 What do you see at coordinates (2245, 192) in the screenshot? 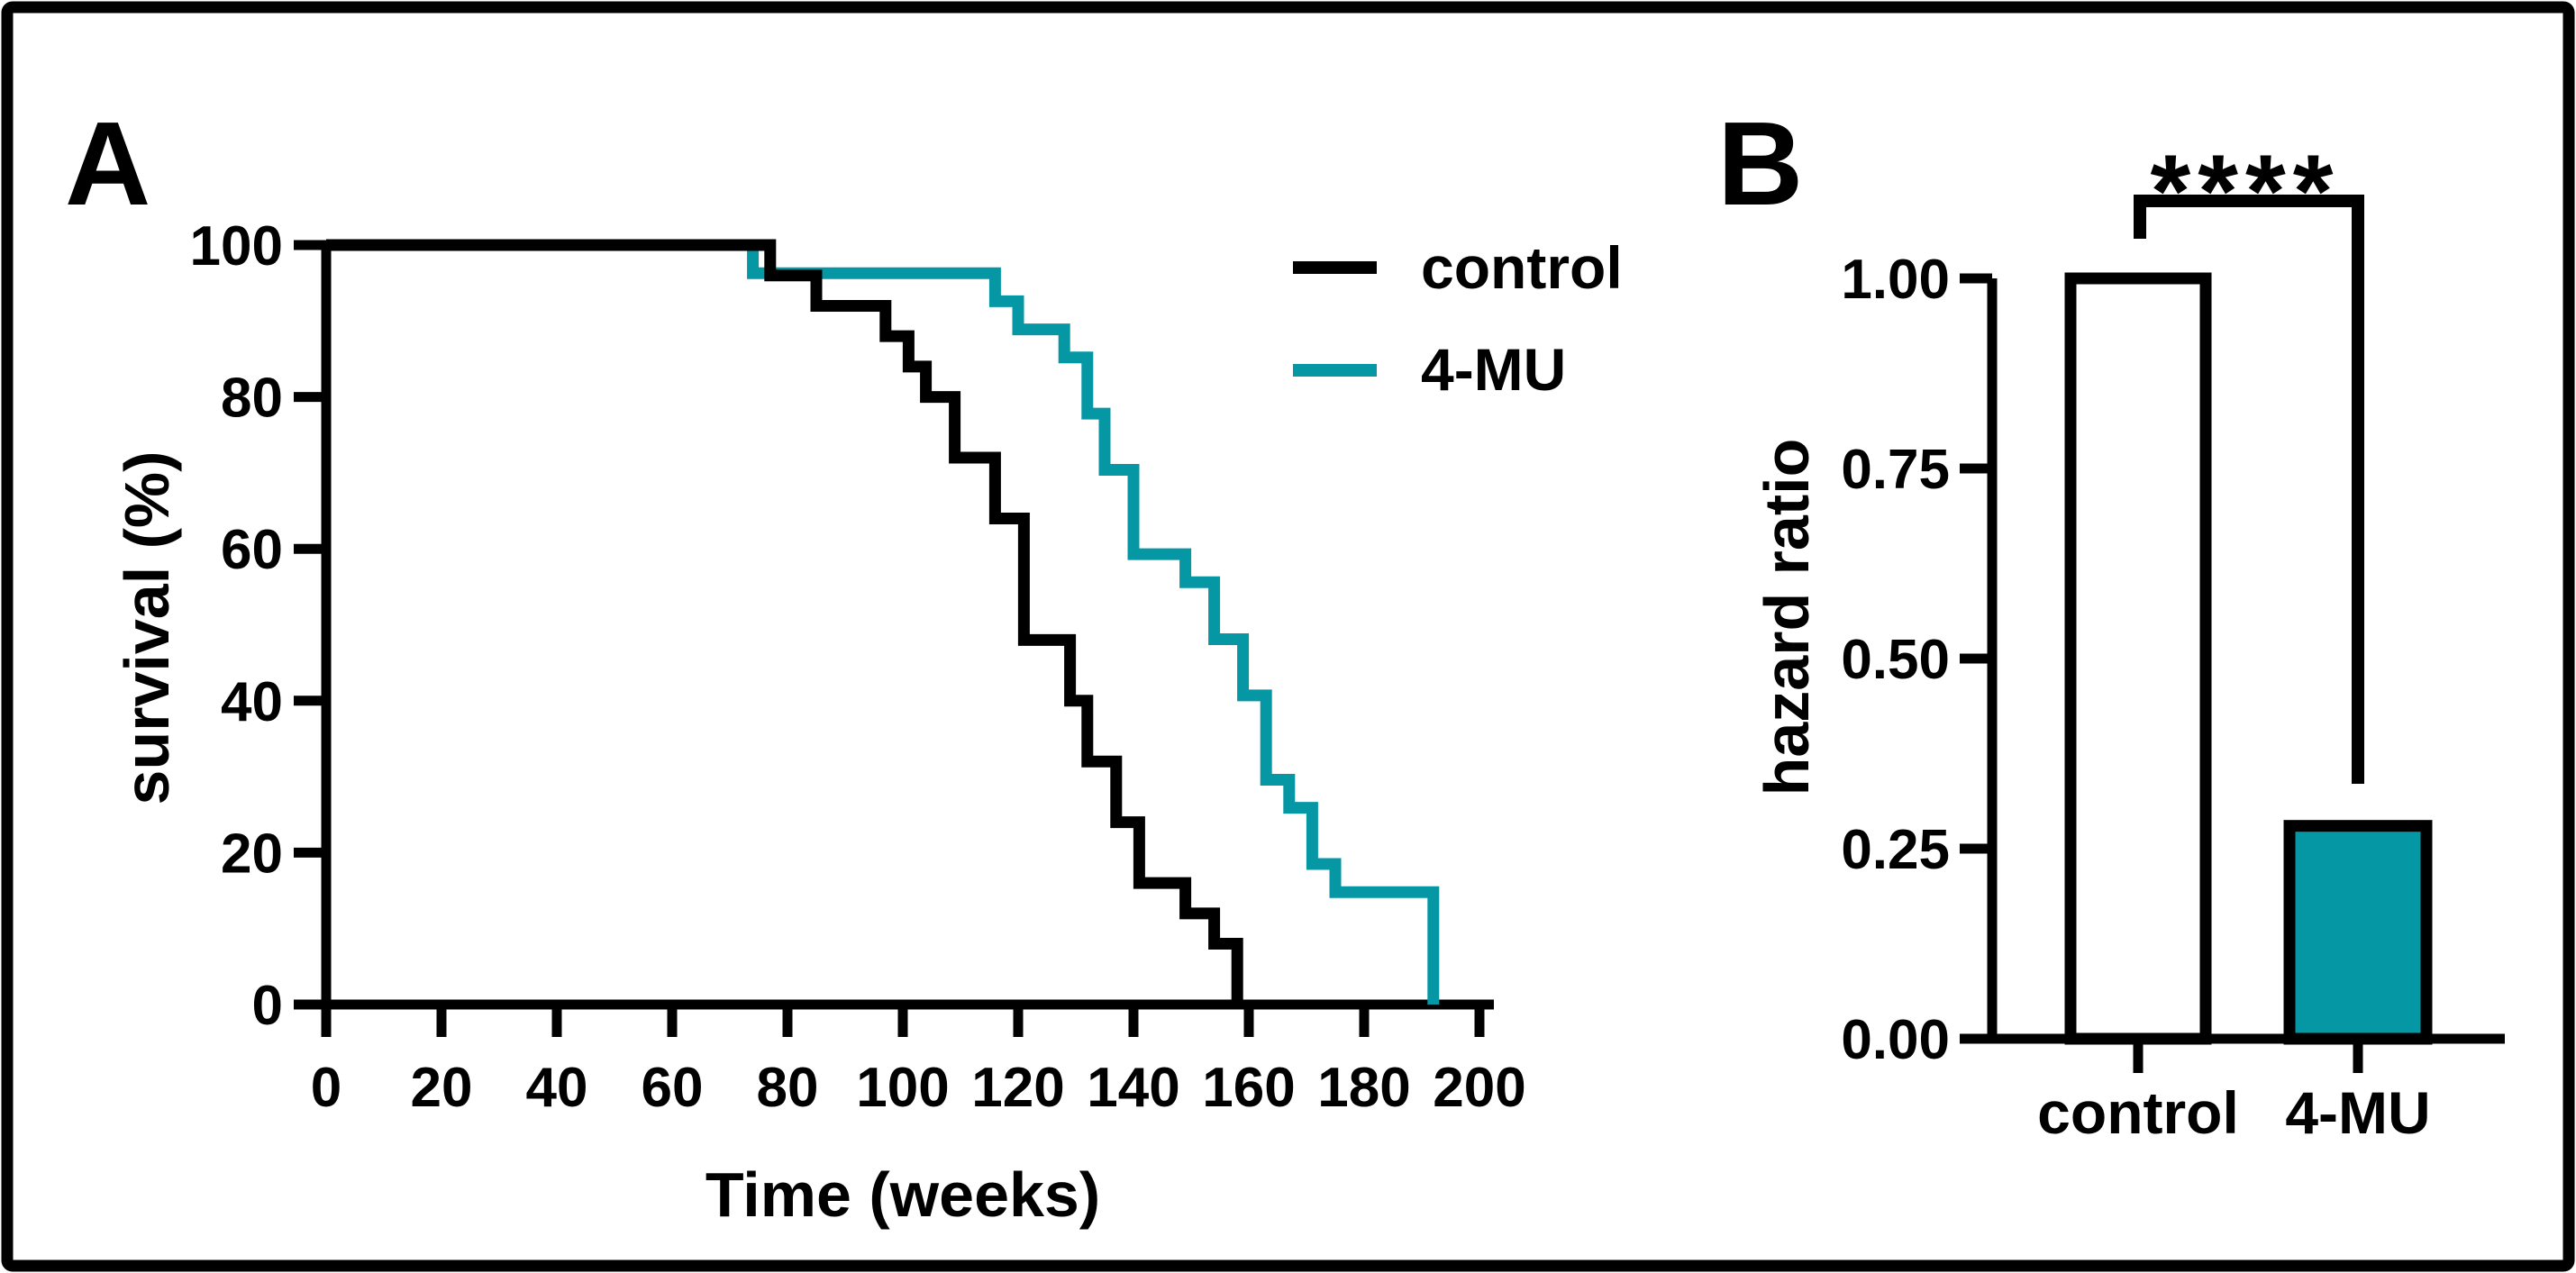
I see `significance-stars: ****` at bounding box center [2245, 192].